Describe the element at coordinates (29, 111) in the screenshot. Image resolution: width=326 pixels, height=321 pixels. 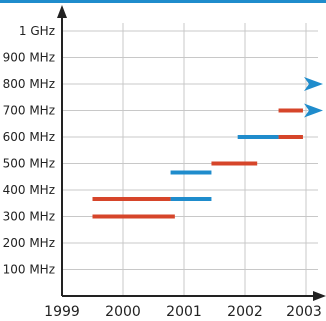
I see `y-tick-label: 700 MHz` at that location.